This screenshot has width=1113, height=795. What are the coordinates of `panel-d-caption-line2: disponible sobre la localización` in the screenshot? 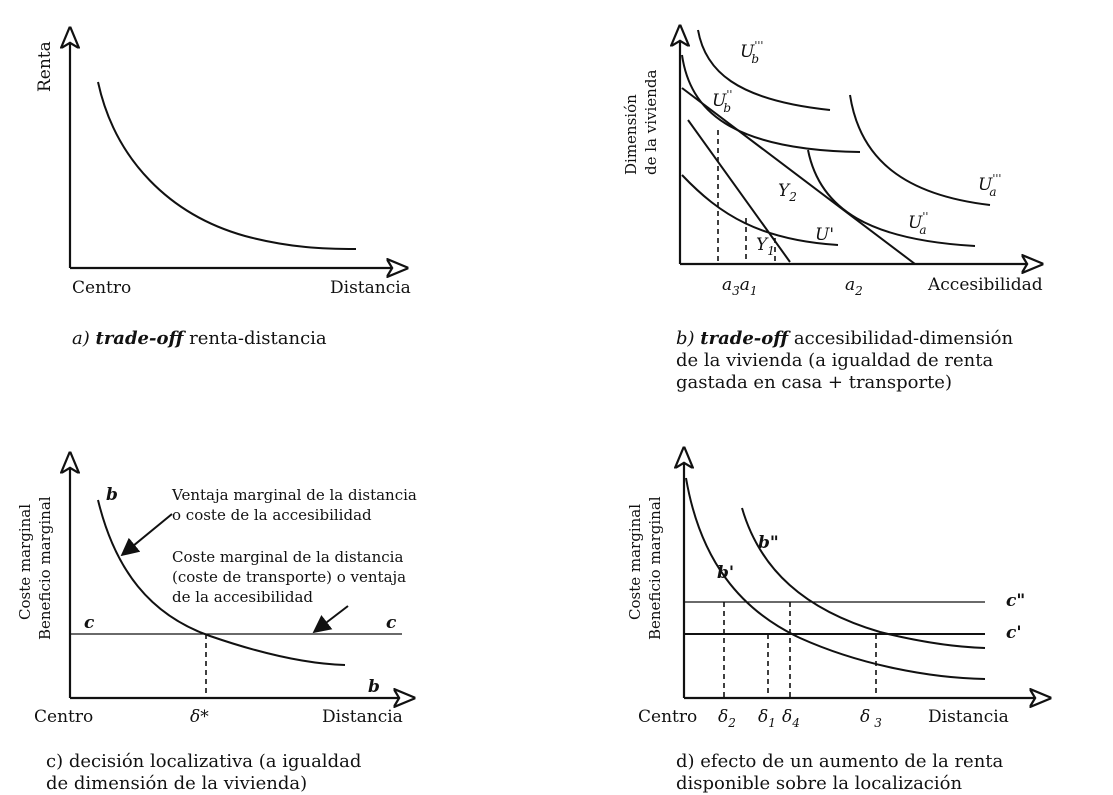 It's located at (819, 783).